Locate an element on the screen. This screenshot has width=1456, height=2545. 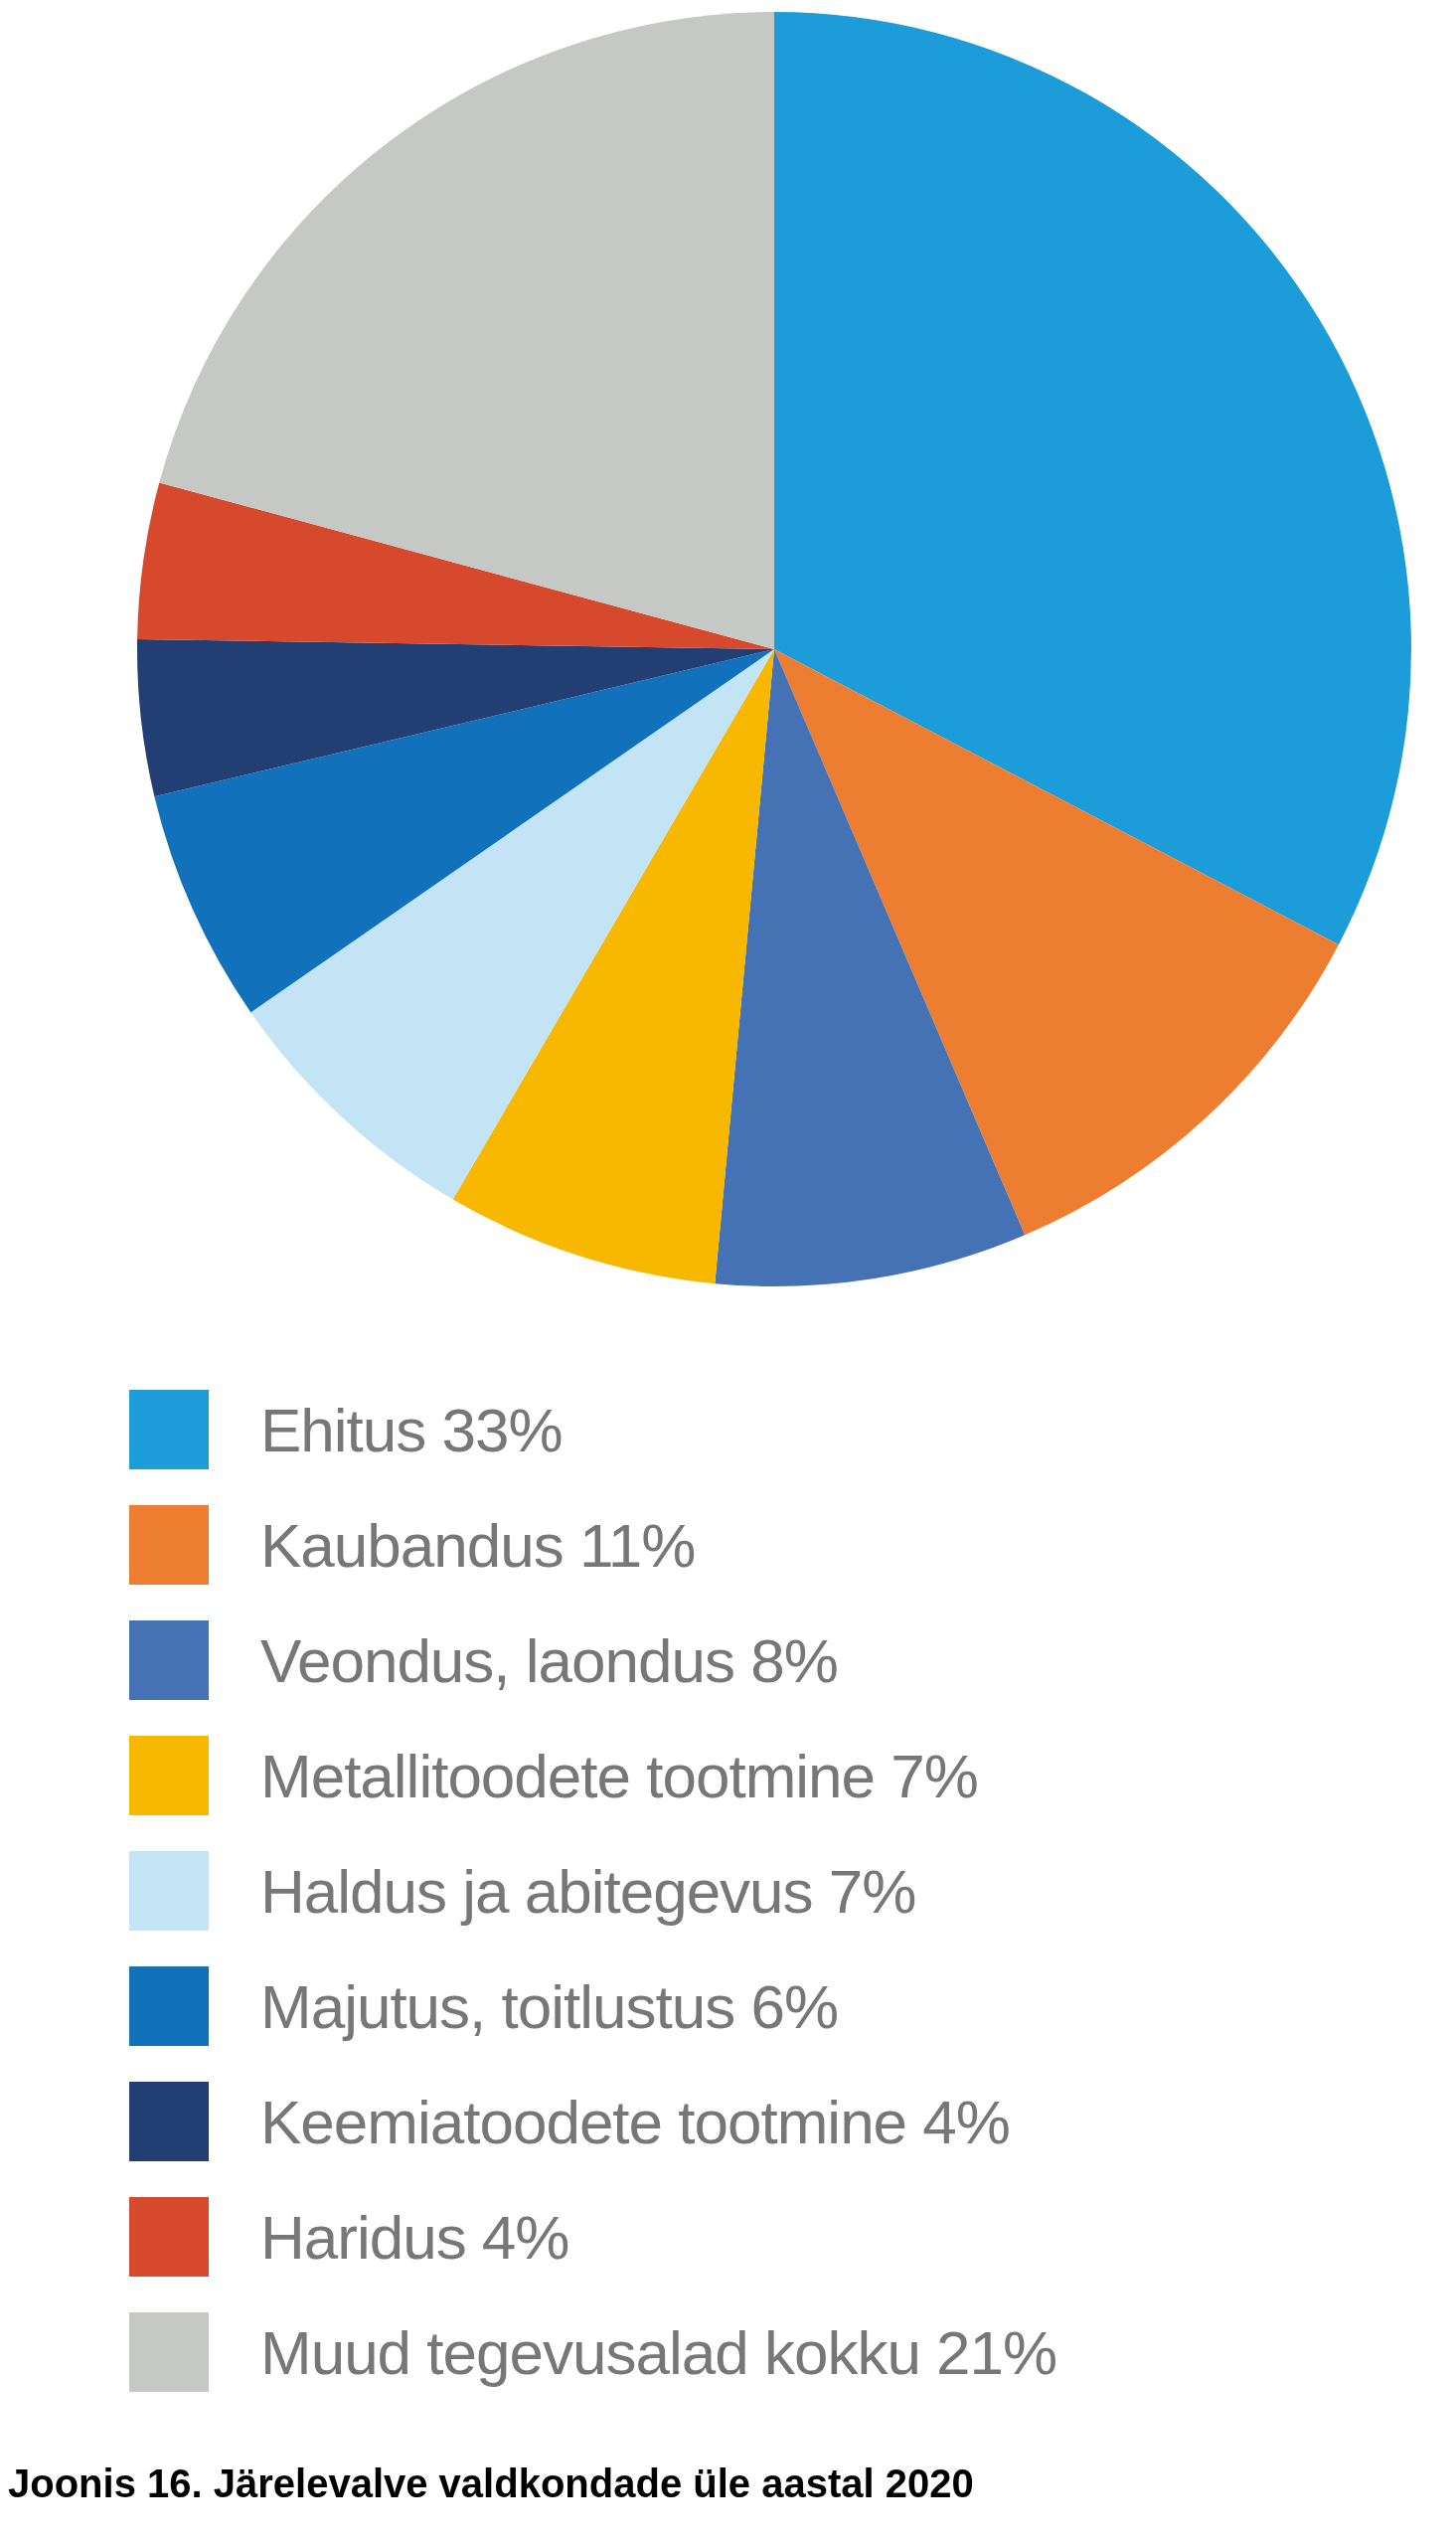
legend-label: Majutus, toitlustus 6% is located at coordinates (549, 2006).